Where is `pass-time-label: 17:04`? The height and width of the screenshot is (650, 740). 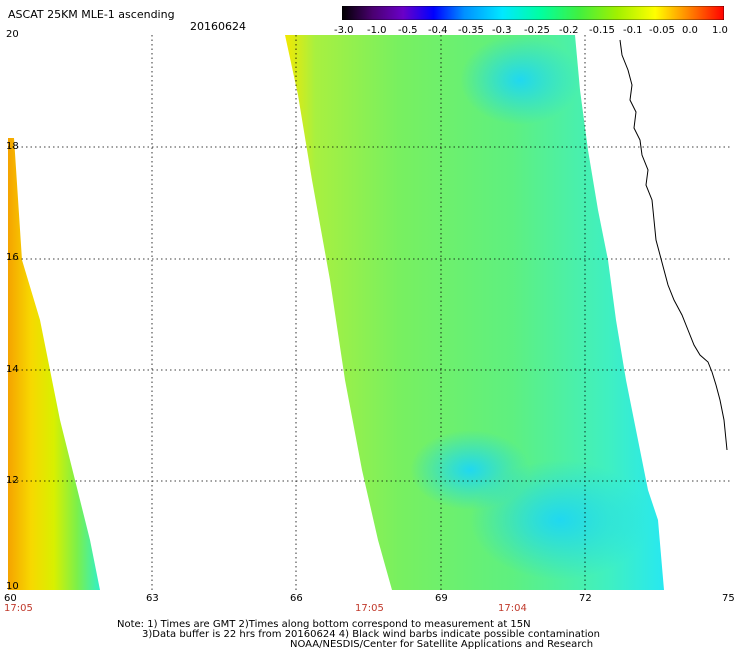
pass-time-label: 17:04 is located at coordinates (512, 608).